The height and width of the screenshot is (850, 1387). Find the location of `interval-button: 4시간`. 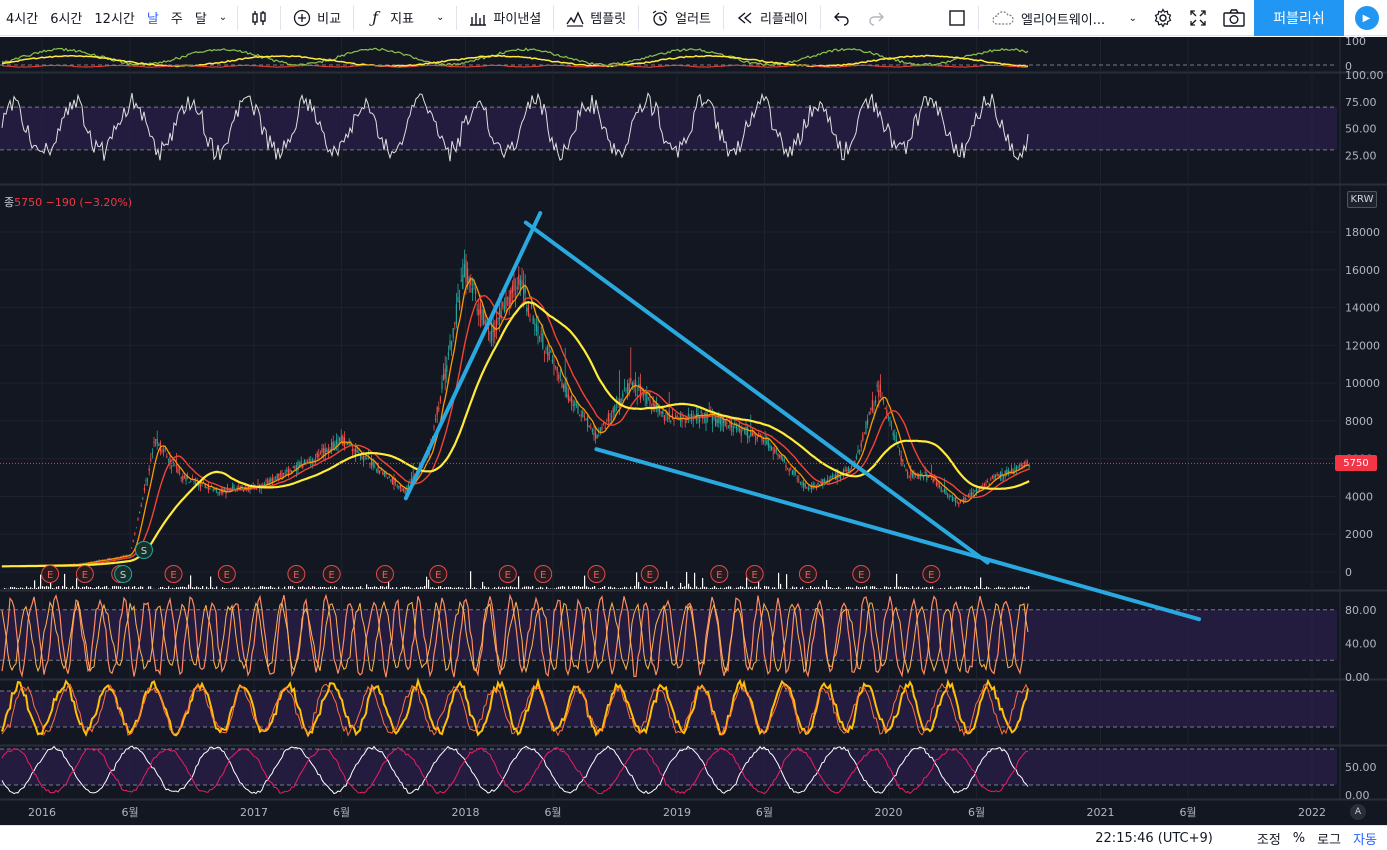

interval-button: 4시간 is located at coordinates (22, 19).